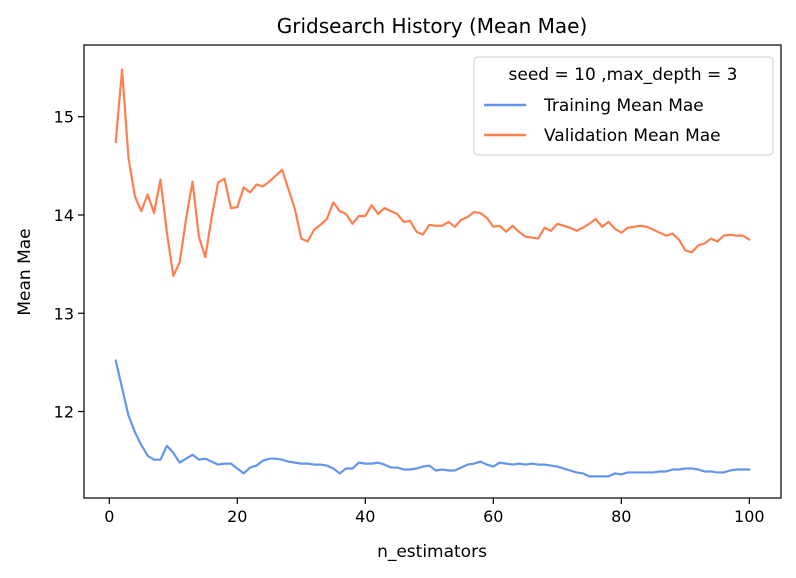 This screenshot has width=796, height=578. I want to click on legend-label-training: Training Mean Mae, so click(623, 106).